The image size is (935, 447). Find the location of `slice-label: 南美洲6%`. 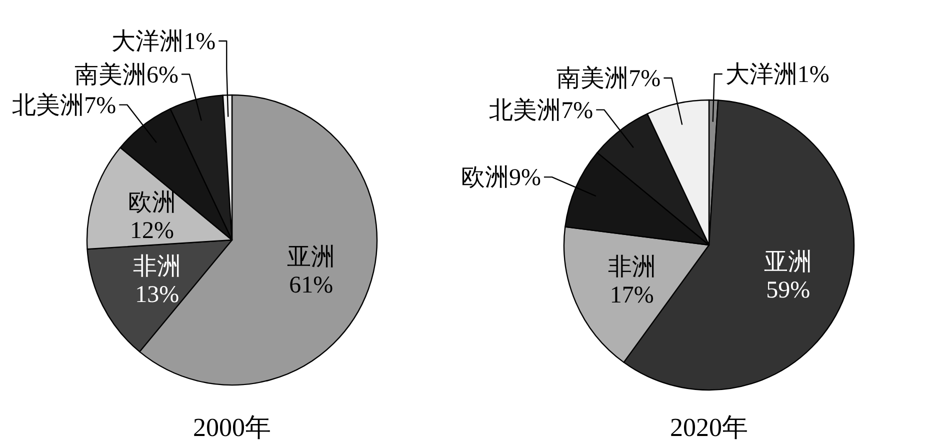

slice-label: 南美洲6% is located at coordinates (126, 74).